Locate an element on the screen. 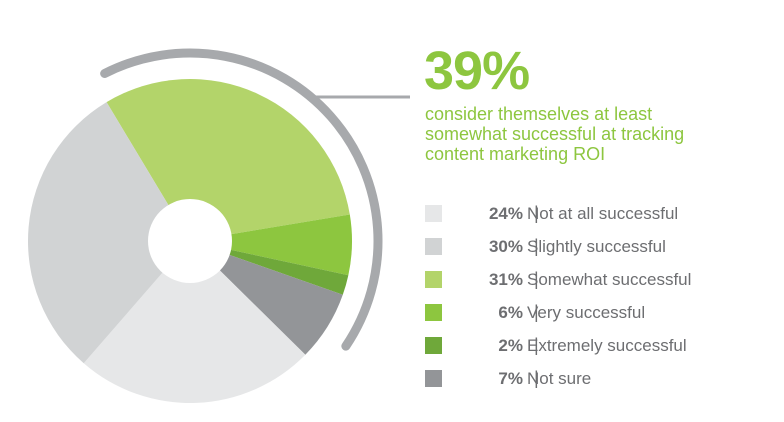 Image resolution: width=784 pixels, height=422 pixels. legend-item: 30% | Slightly successful is located at coordinates (595, 253).